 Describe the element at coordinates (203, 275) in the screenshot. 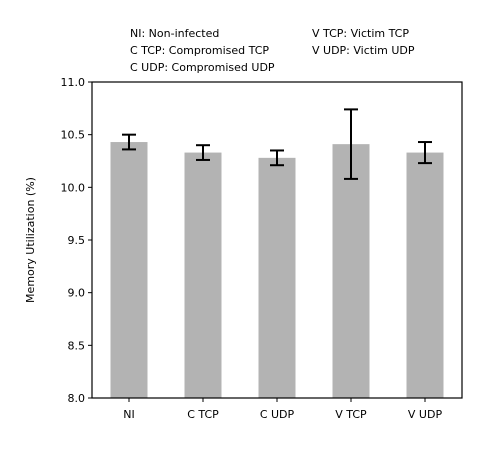

I see `bar-c-tcp` at that location.